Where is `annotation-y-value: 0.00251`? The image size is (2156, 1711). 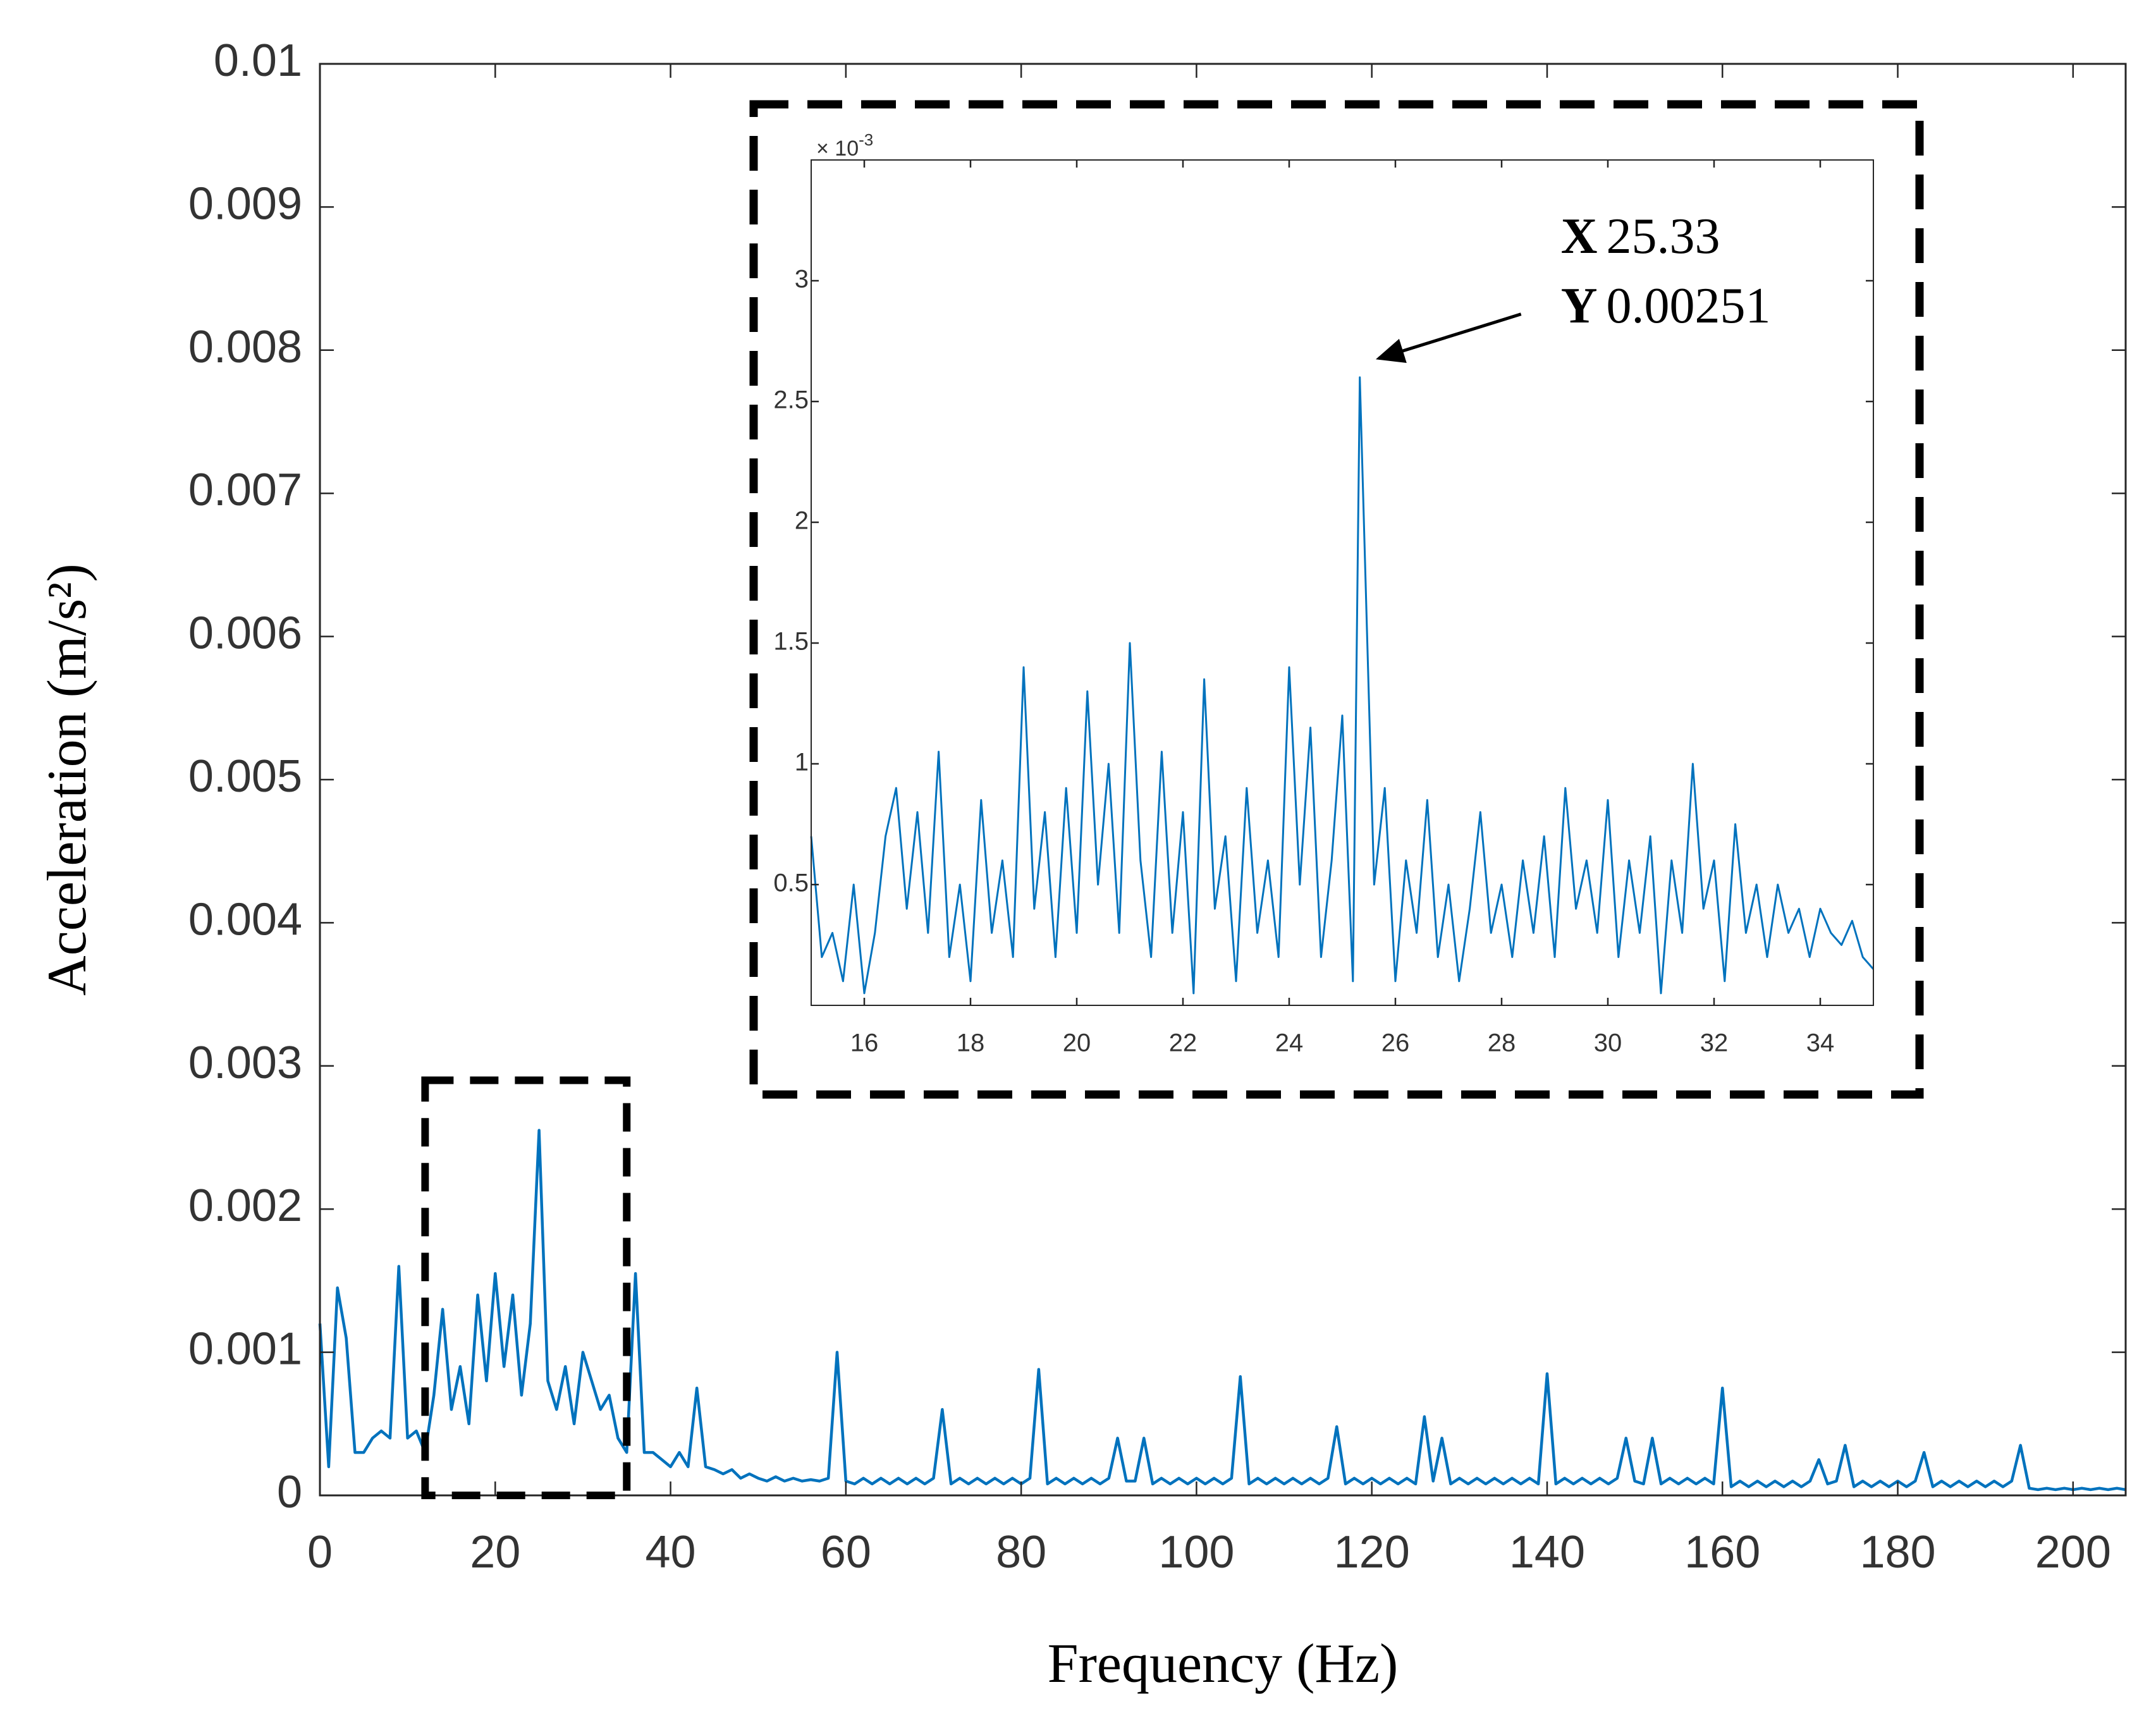
annotation-y-value: 0.00251 is located at coordinates (1689, 306).